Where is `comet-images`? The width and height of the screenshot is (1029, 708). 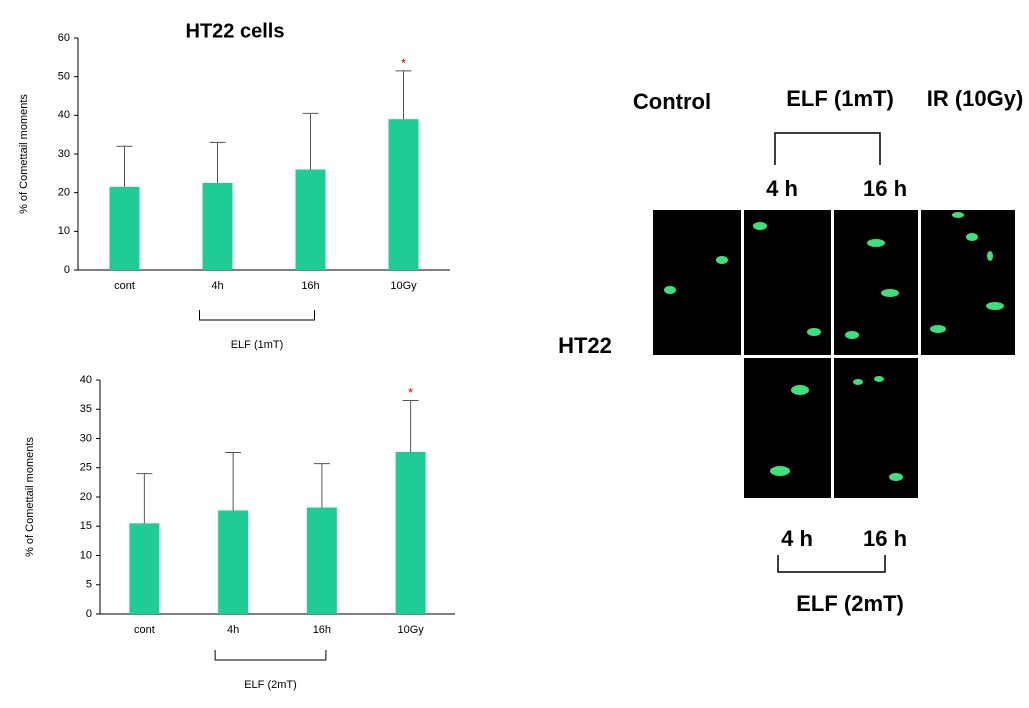 comet-images is located at coordinates (834, 354).